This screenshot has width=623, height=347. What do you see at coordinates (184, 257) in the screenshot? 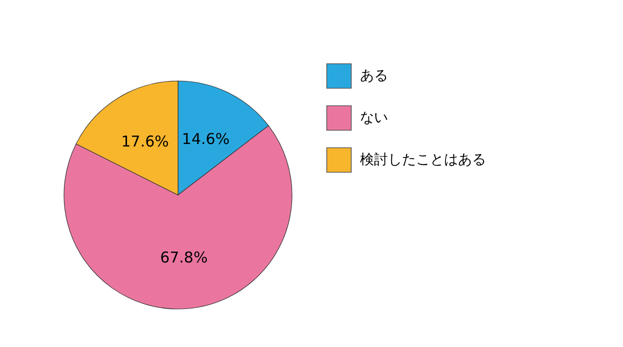
I see `data-label: 67.8%` at bounding box center [184, 257].